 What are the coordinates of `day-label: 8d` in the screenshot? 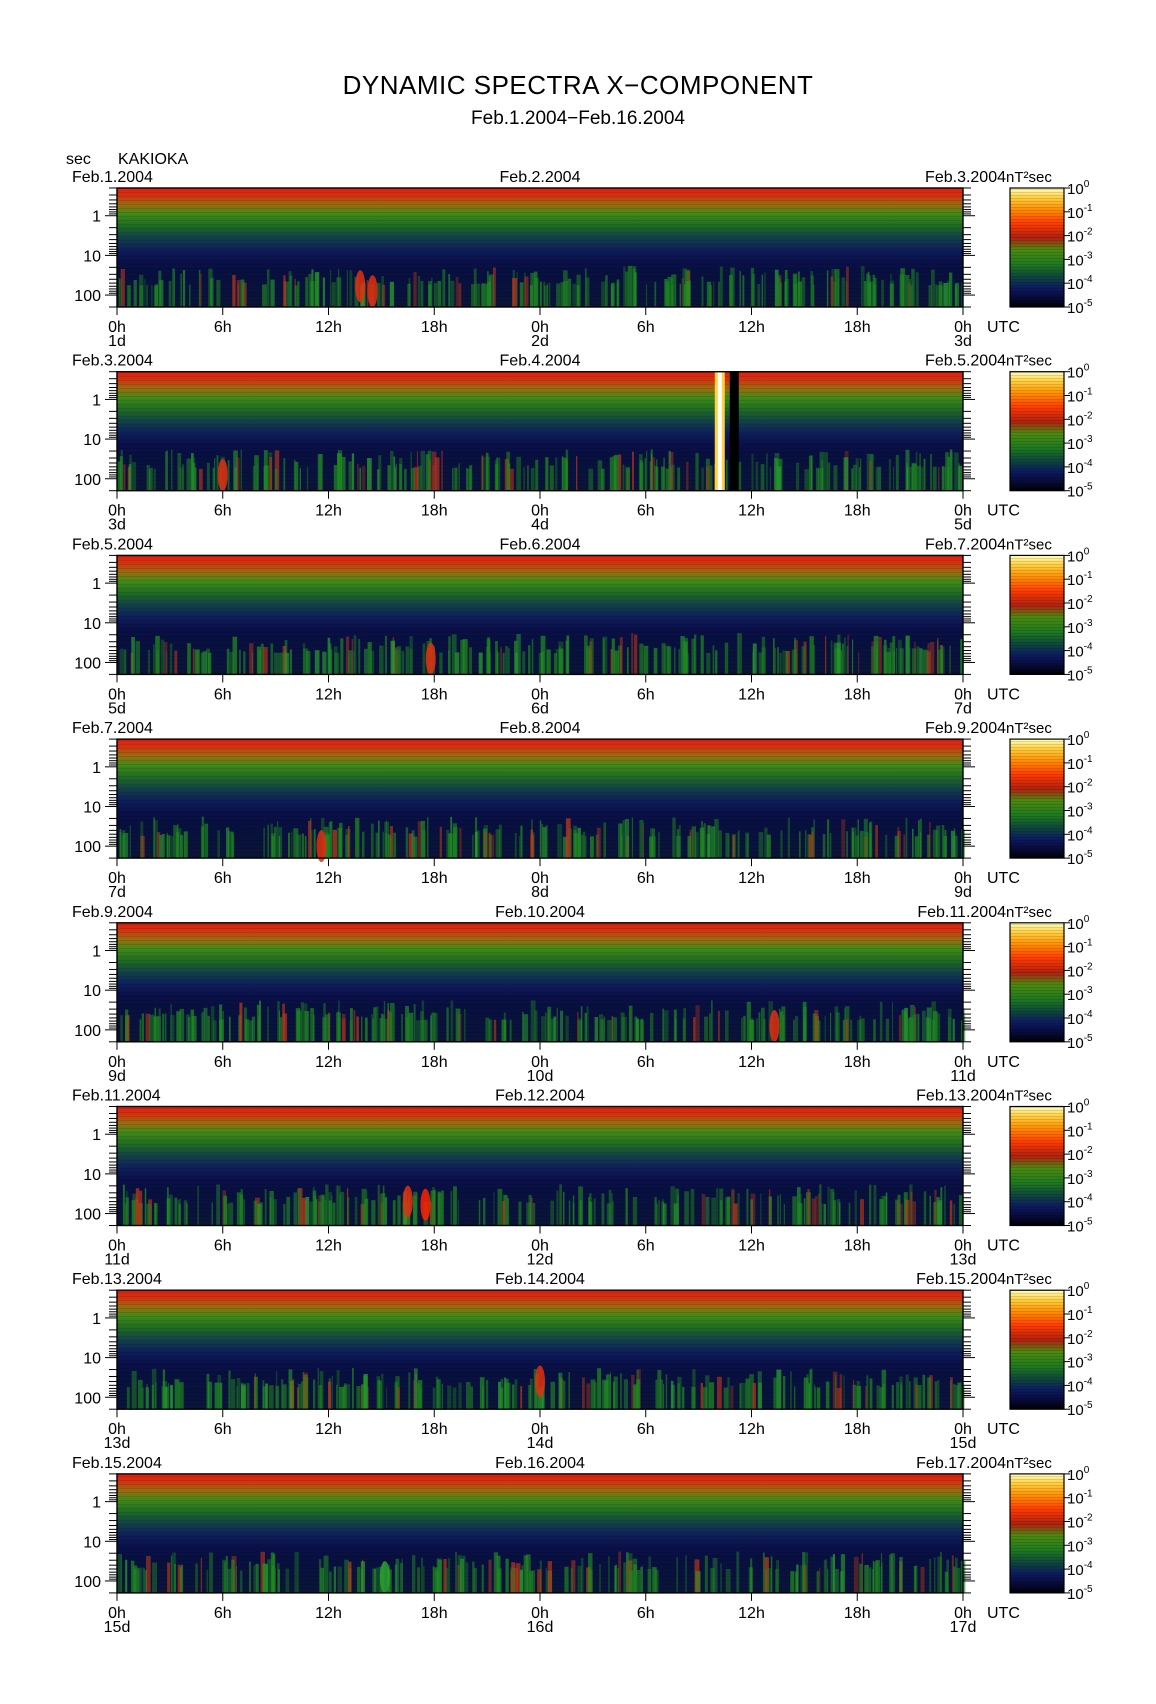 It's located at (540, 892).